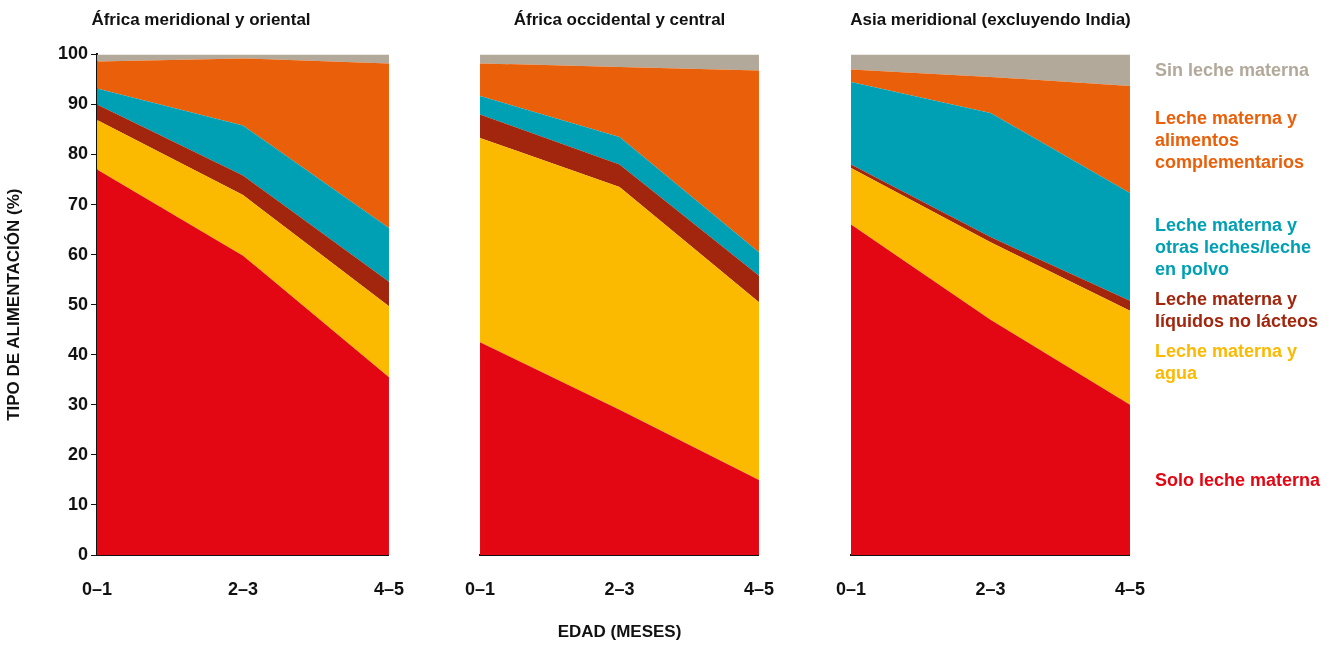  What do you see at coordinates (619, 632) in the screenshot?
I see `x-axis-title: EDAD (MESES)` at bounding box center [619, 632].